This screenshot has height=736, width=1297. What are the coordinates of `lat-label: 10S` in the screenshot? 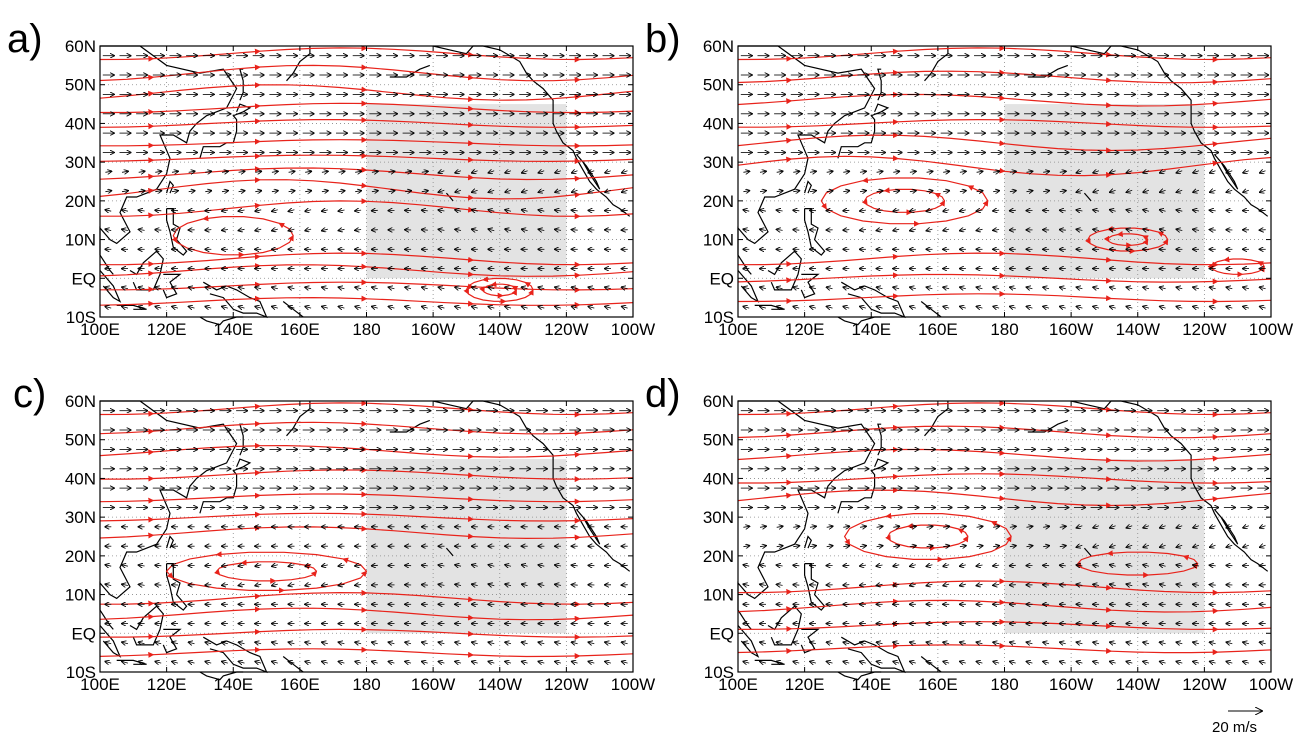 It's located at (719, 317).